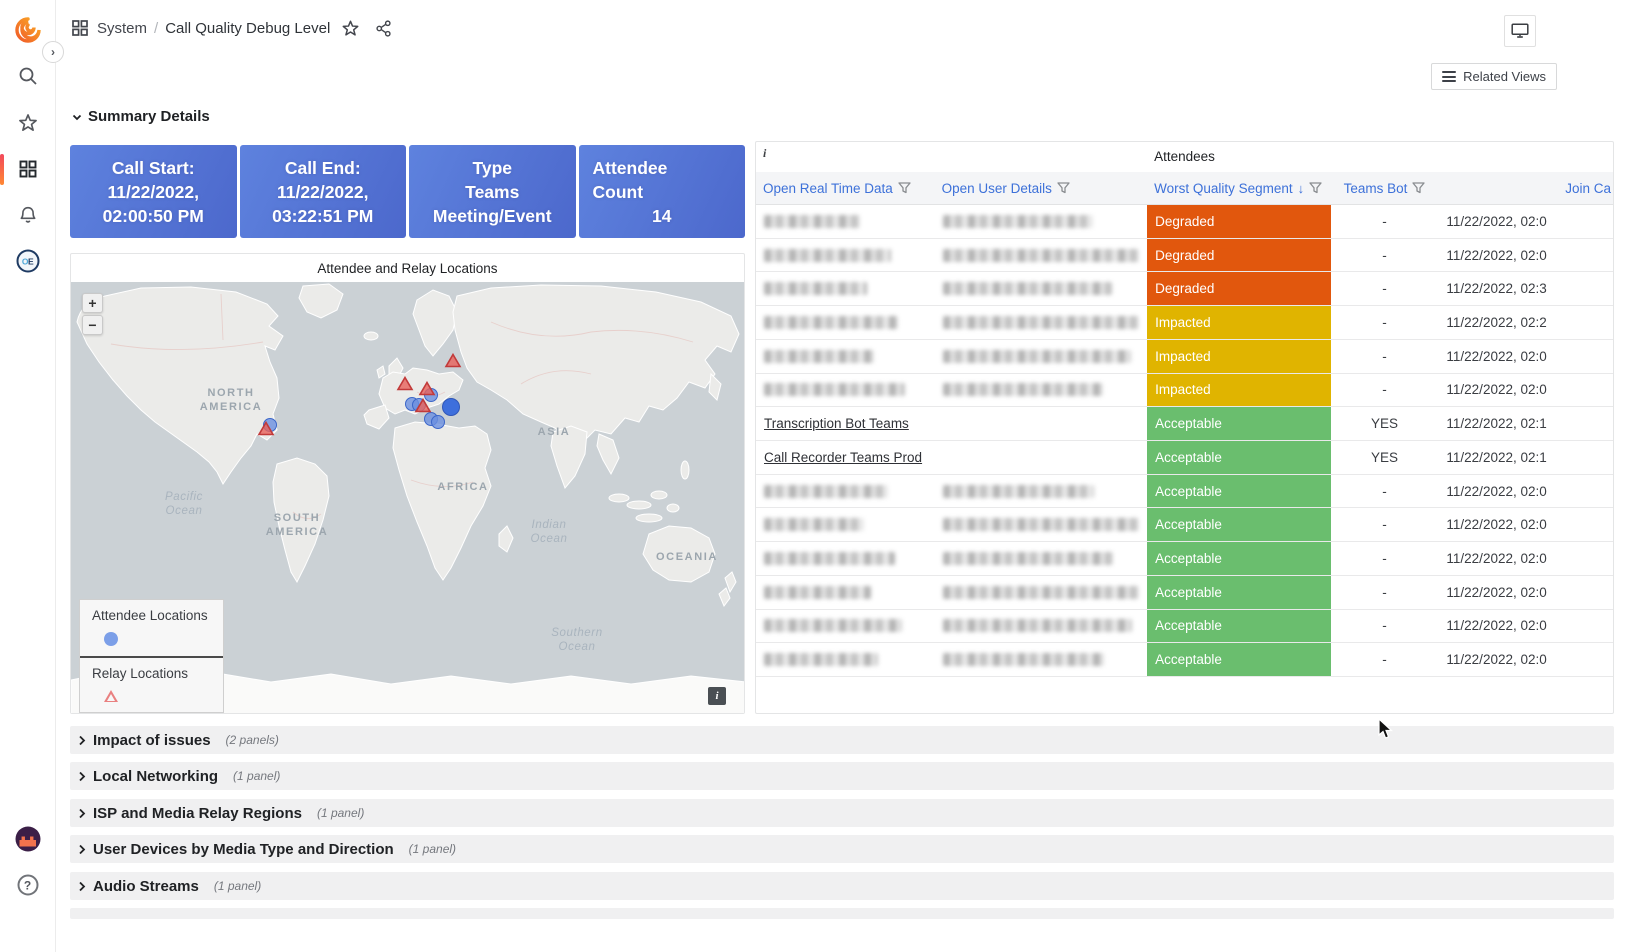 The width and height of the screenshot is (1630, 952). I want to click on panel-info-icon: i, so click(765, 153).